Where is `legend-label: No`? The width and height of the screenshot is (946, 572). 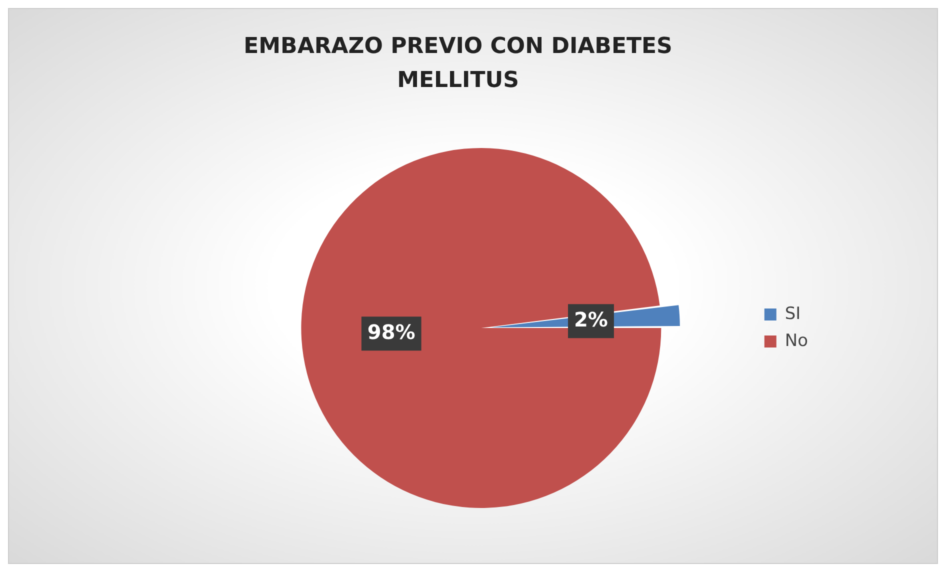
legend-label: No is located at coordinates (796, 340).